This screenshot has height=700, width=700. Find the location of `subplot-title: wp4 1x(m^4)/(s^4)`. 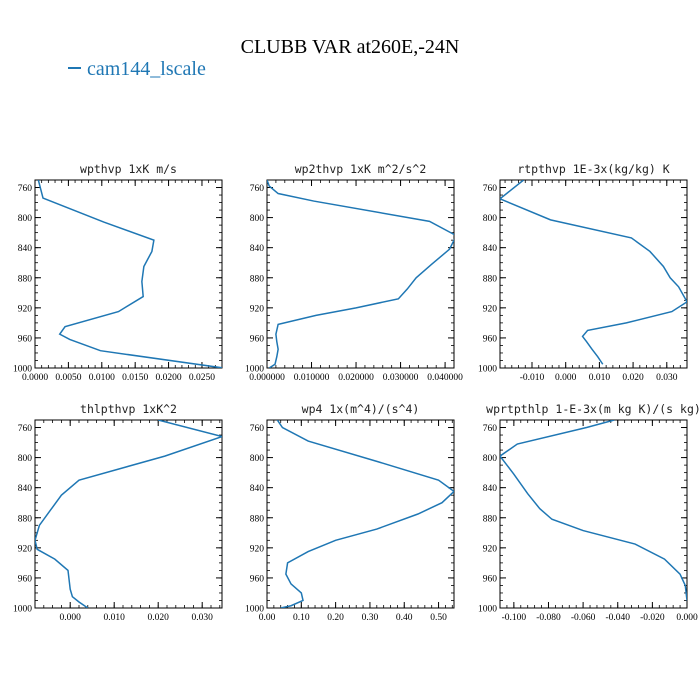

subplot-title: wp4 1x(m^4)/(s^4) is located at coordinates (361, 409).